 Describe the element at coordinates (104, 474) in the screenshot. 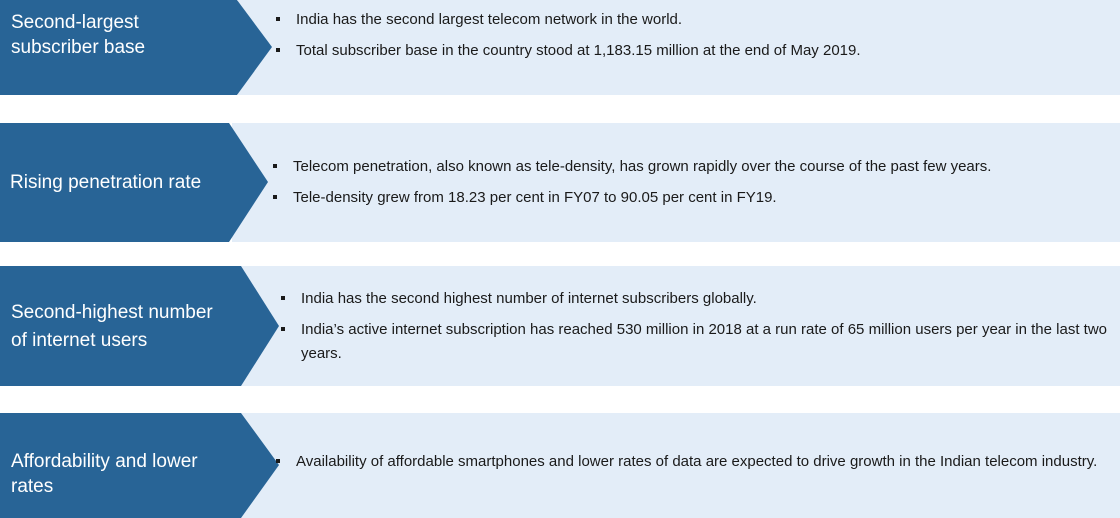

I see `row-title: Affordability and lower rates` at that location.